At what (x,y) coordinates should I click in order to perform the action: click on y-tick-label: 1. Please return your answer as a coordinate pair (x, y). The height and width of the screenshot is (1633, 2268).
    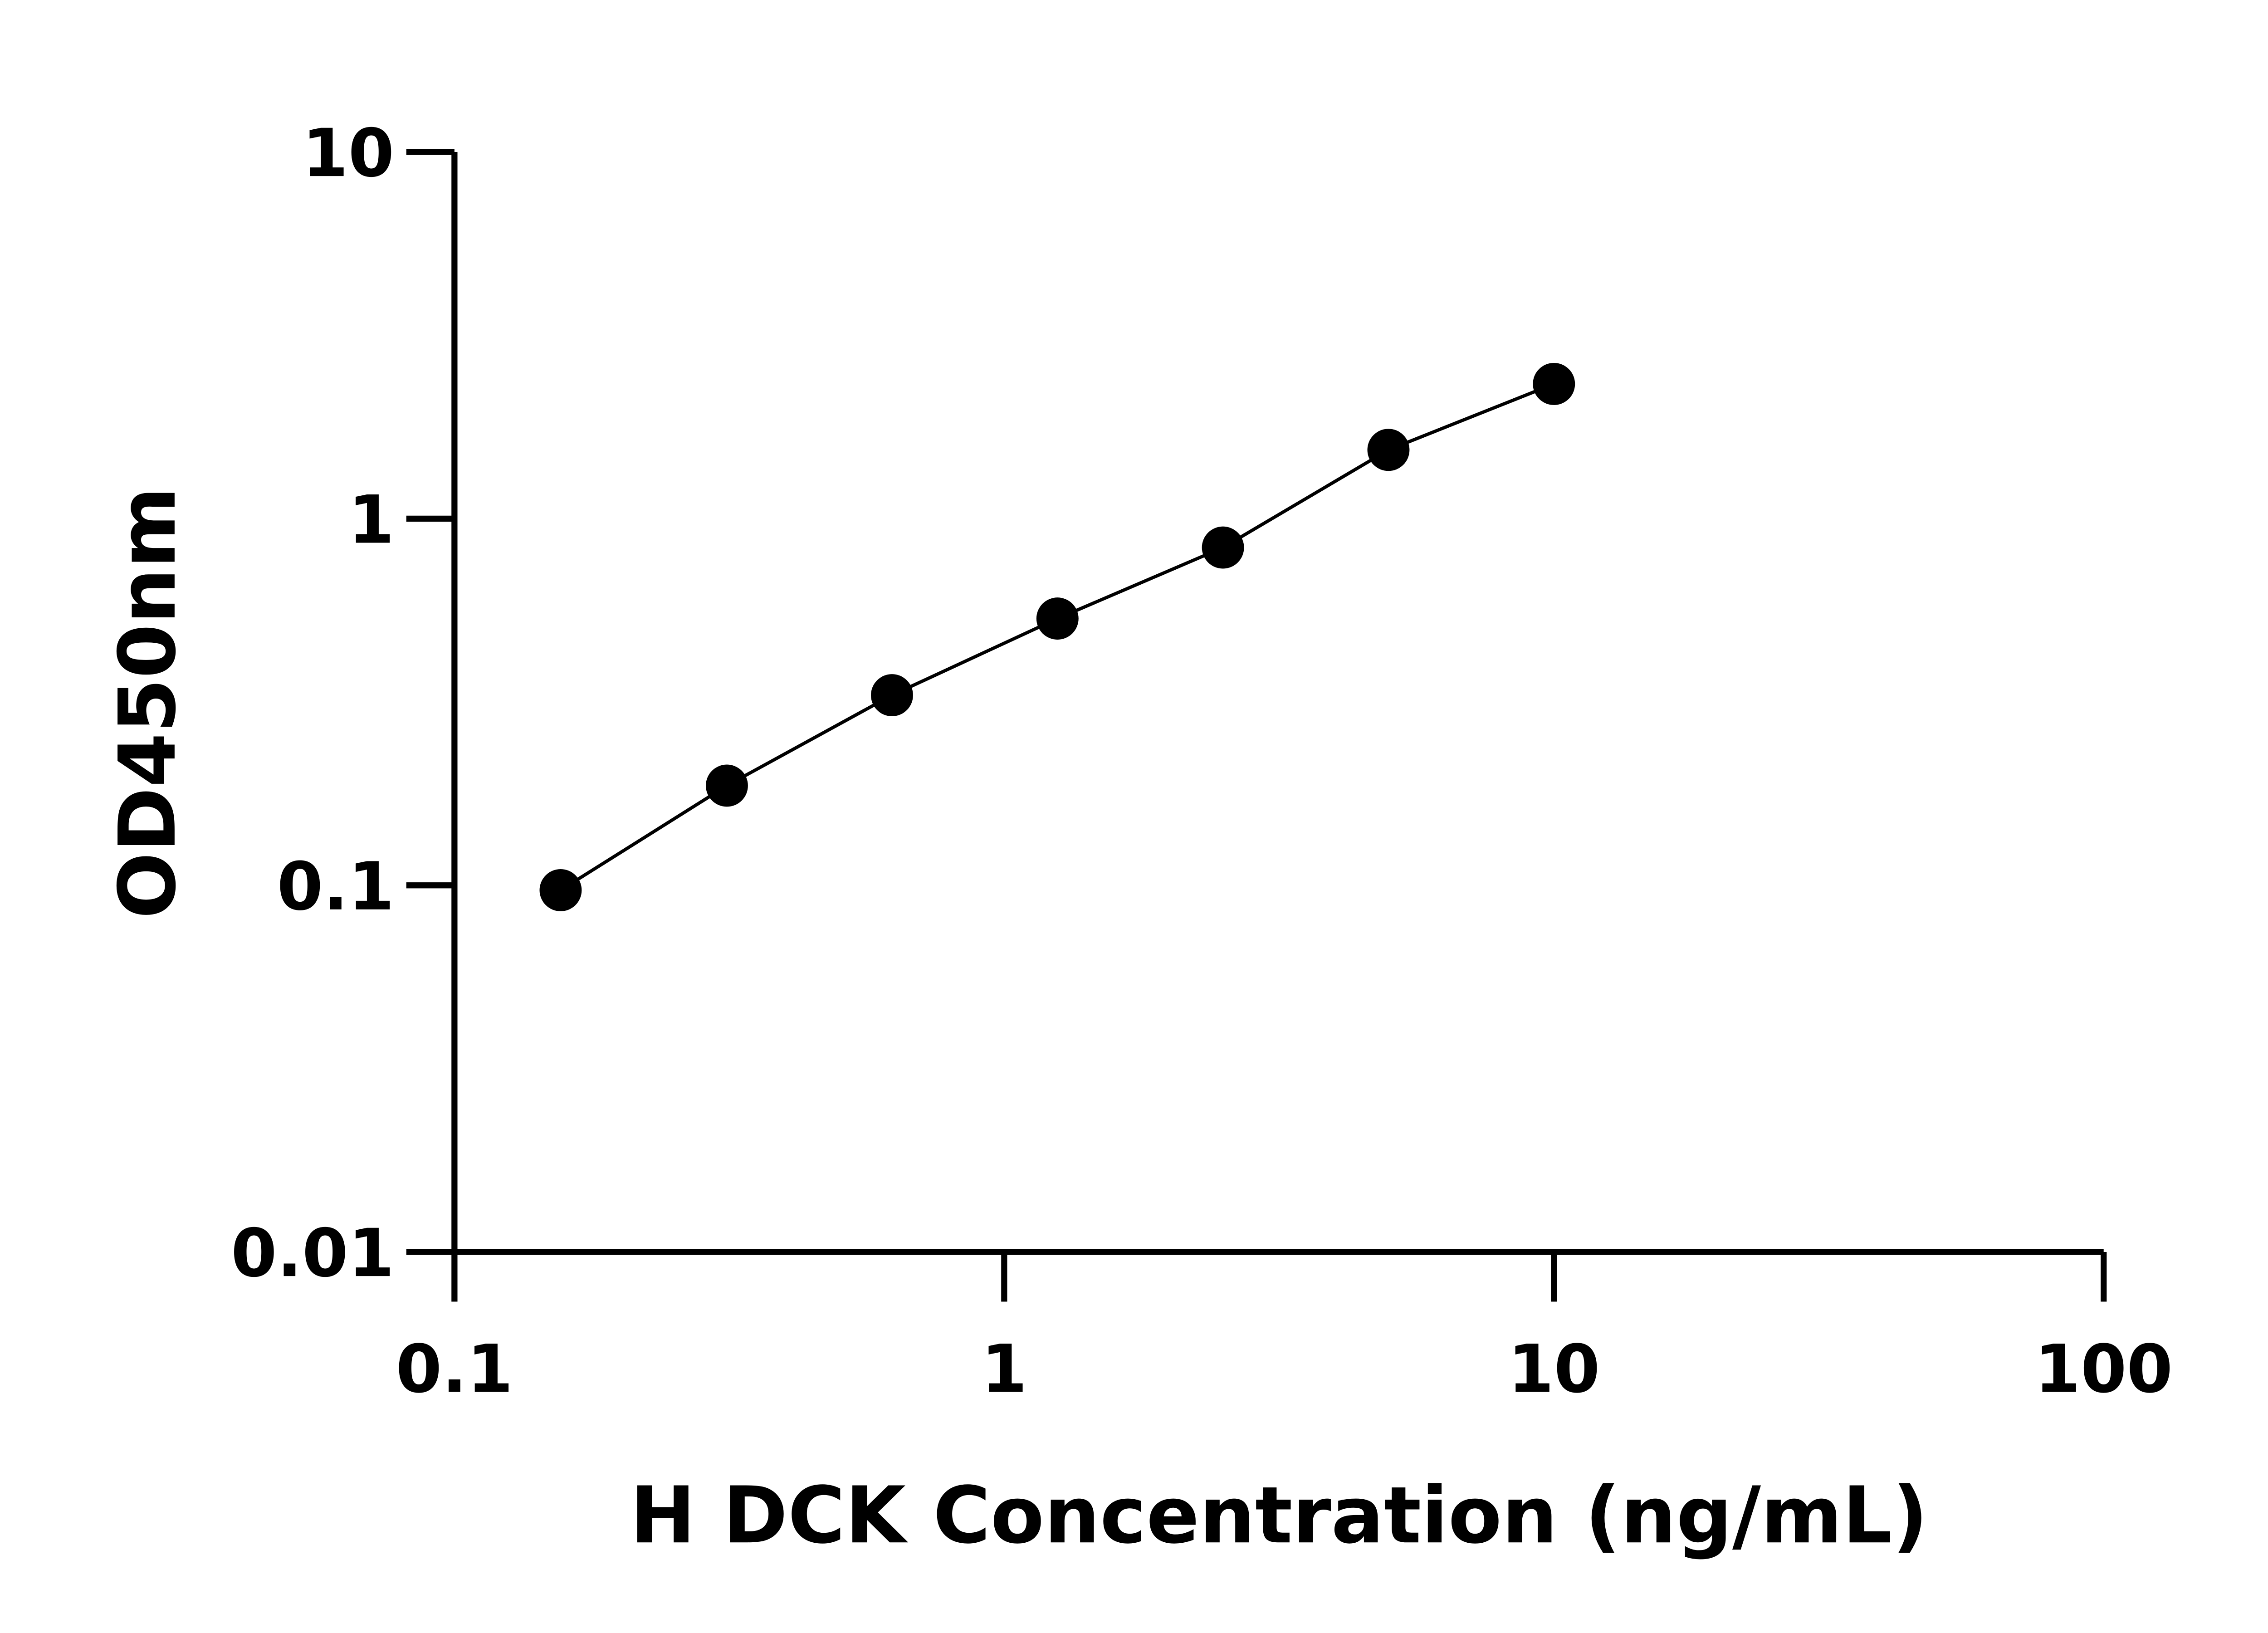
    Looking at the image, I should click on (372, 520).